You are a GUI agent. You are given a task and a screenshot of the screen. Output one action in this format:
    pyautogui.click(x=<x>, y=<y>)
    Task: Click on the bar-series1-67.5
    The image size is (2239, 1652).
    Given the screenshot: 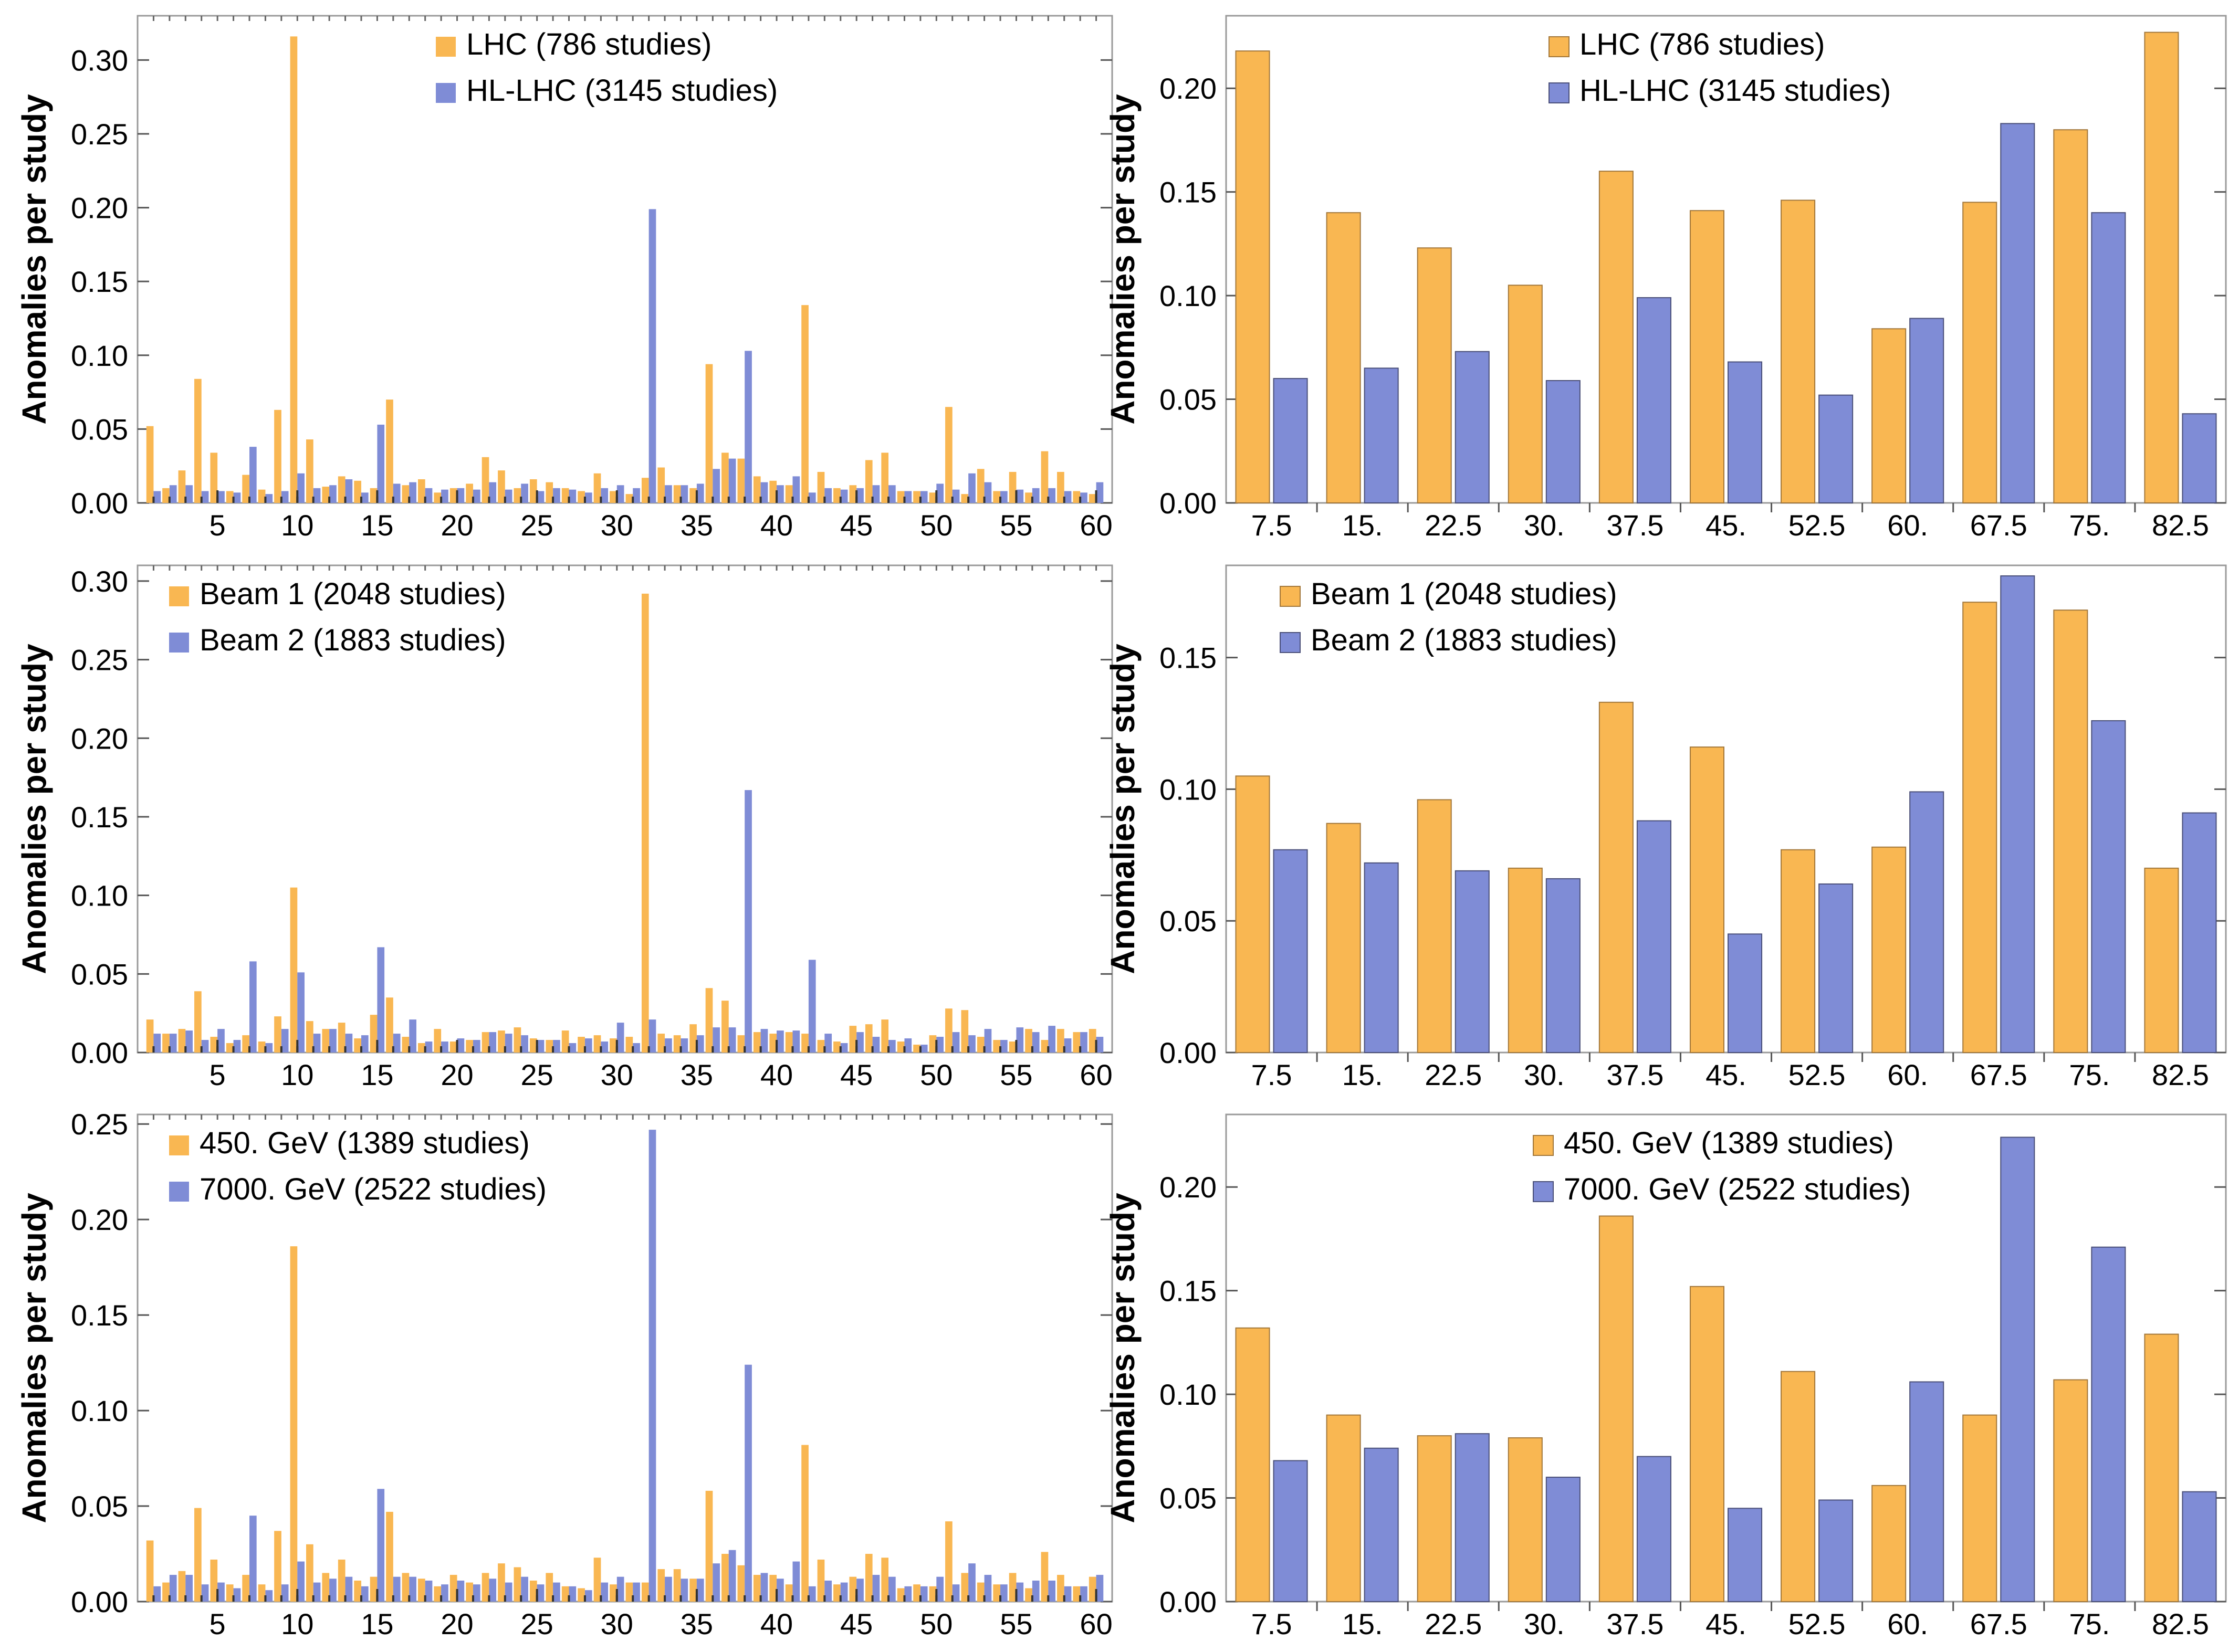 What is the action you would take?
    pyautogui.click(x=1980, y=353)
    